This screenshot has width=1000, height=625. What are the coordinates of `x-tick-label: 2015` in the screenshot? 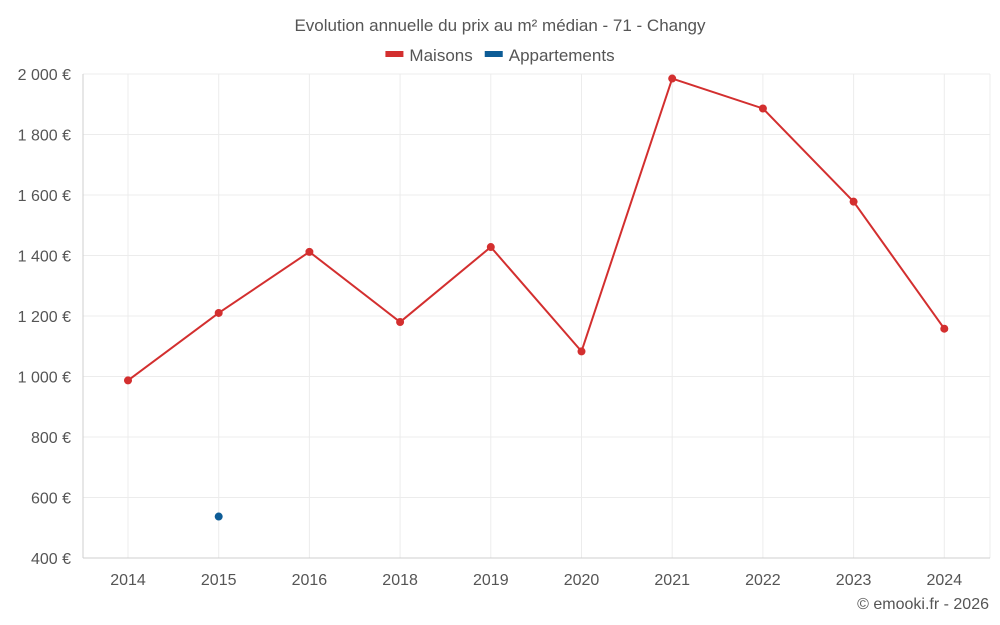 It's located at (219, 580).